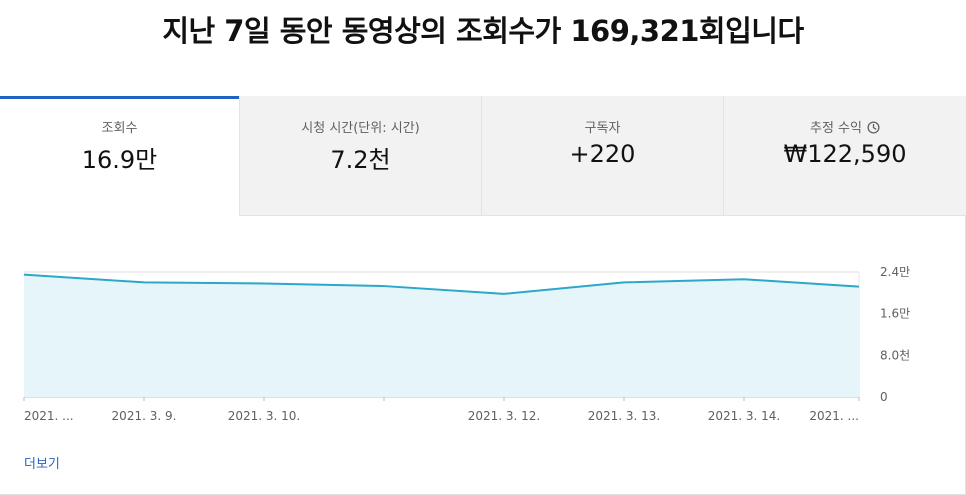  I want to click on page-title: 지난 7일 동안 동영상의 조회수가 169,321회입니다, so click(483, 31).